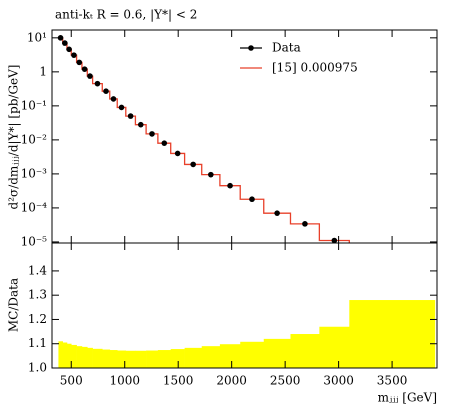  I want to click on y-tick-label: 10⁻⁵, so click(34, 241).